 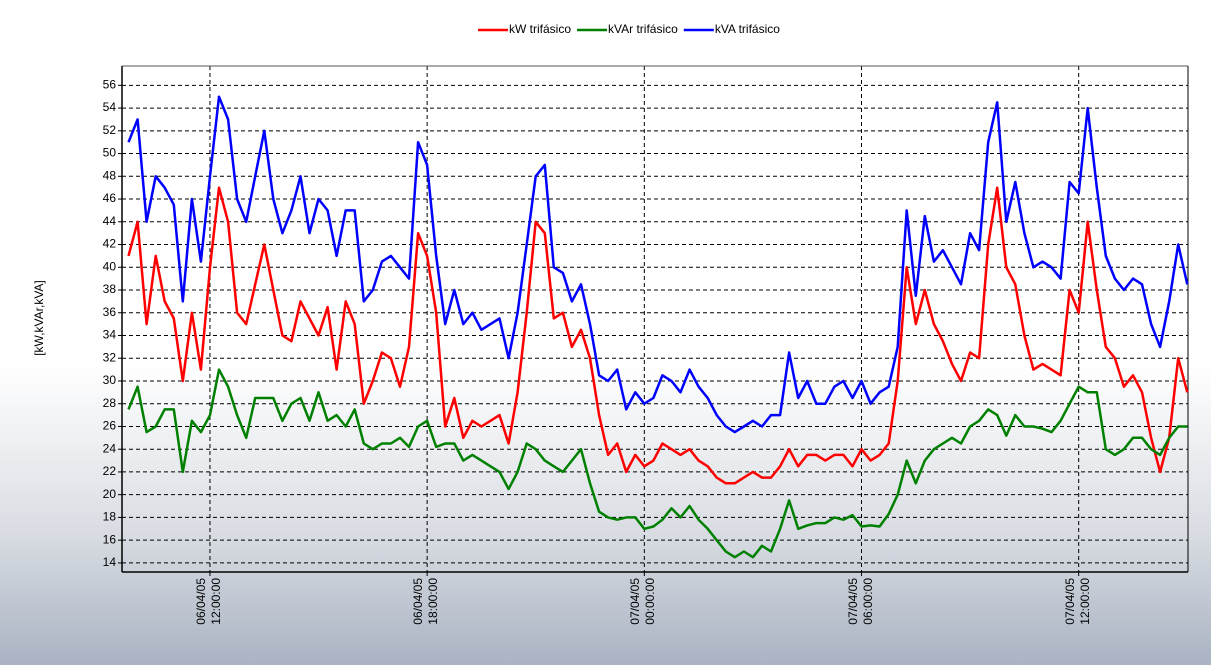 What do you see at coordinates (110, 562) in the screenshot?
I see `y-tick-label: 14` at bounding box center [110, 562].